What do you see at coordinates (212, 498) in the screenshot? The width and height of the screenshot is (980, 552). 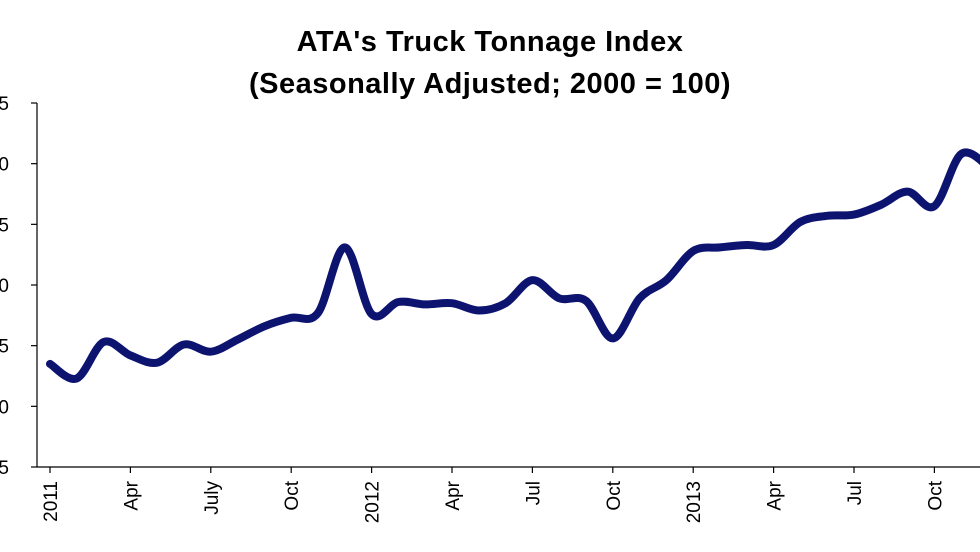 I see `x-tick-label: July` at bounding box center [212, 498].